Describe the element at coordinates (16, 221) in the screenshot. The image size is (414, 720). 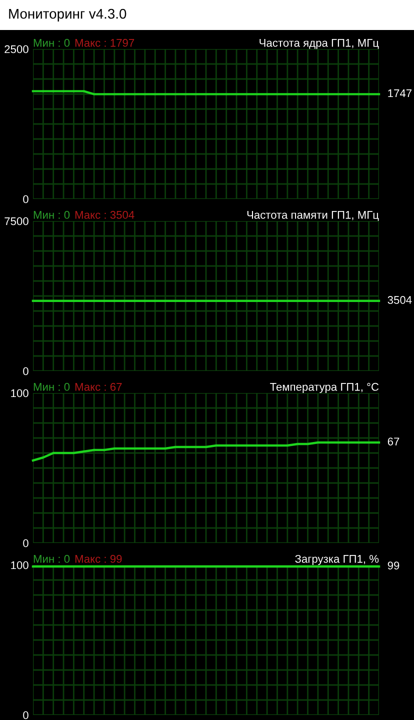
I see `y-tick-label: 7500` at that location.